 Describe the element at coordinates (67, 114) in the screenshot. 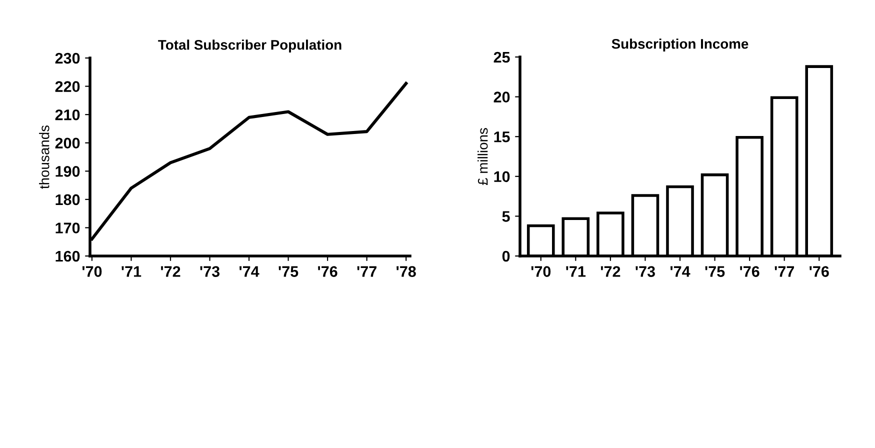

I see `y-tick-label: 210` at that location.